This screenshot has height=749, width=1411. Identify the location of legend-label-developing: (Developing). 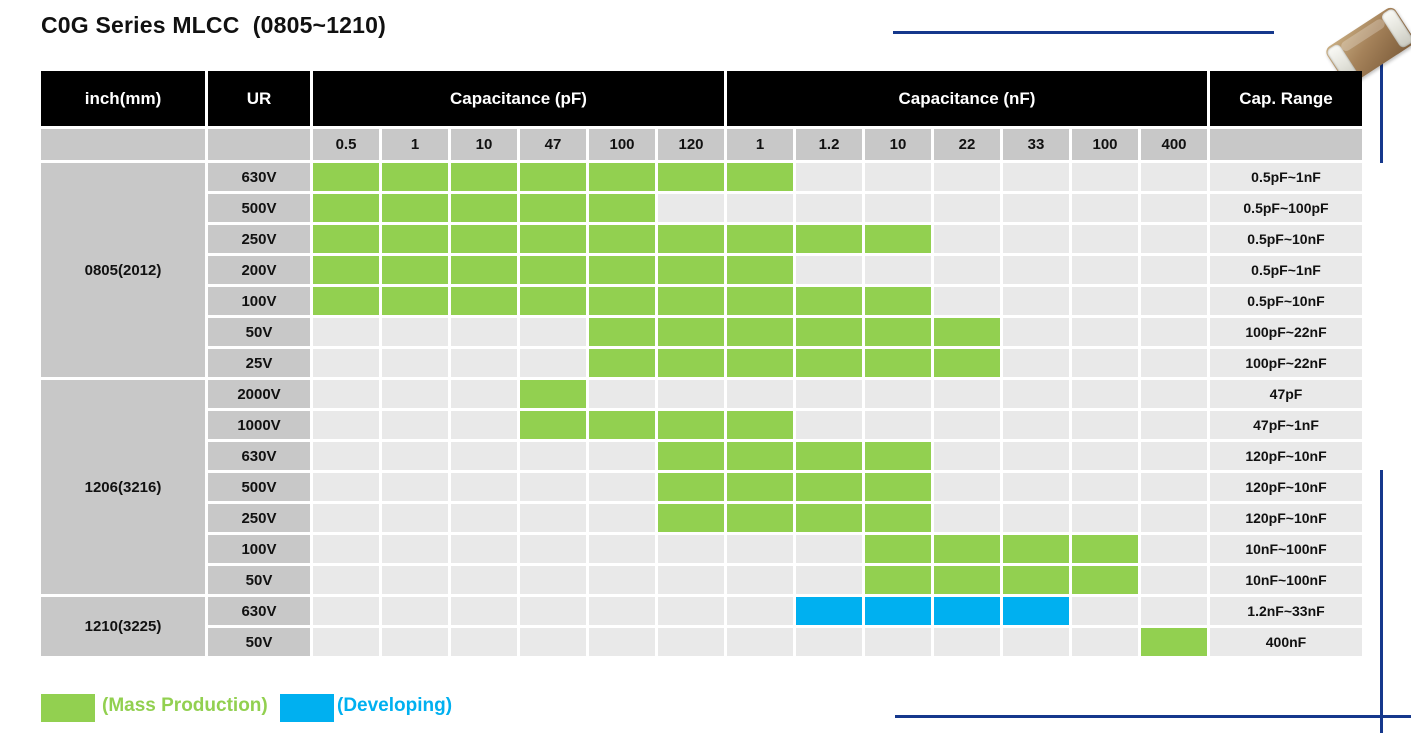
(395, 705).